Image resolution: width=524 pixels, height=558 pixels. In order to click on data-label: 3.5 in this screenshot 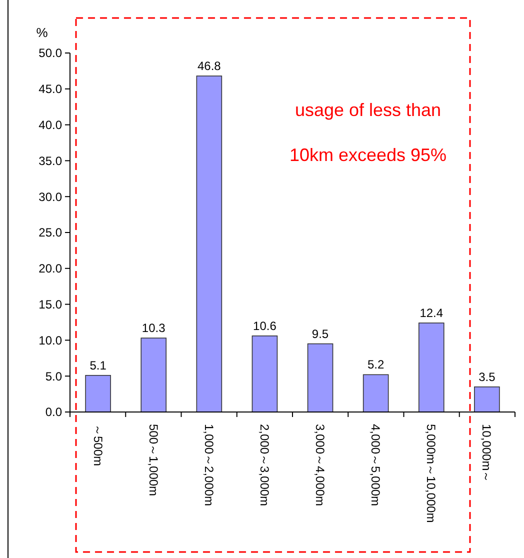, I will do `click(487, 377)`.